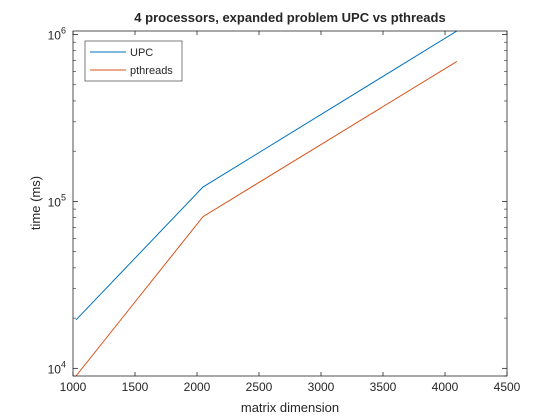  What do you see at coordinates (151, 71) in the screenshot?
I see `legend-label-pthreads: pthreads` at bounding box center [151, 71].